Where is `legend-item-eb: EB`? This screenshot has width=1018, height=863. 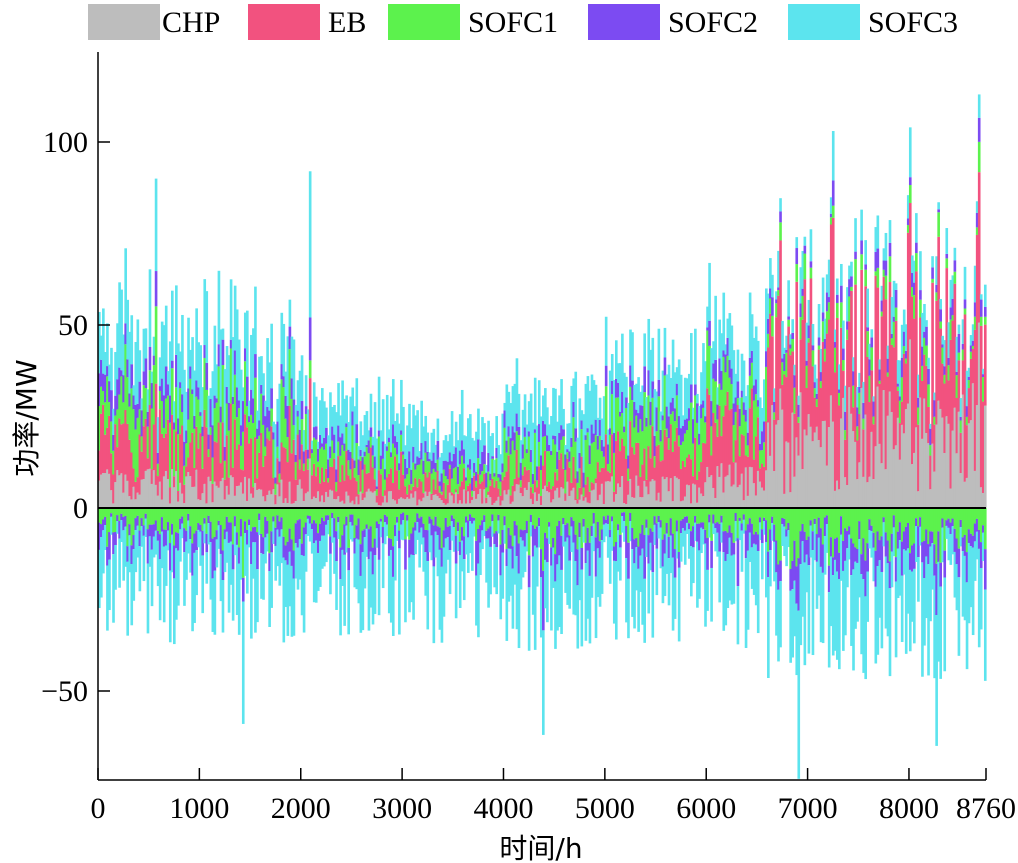 legend-item-eb: EB is located at coordinates (307, 22).